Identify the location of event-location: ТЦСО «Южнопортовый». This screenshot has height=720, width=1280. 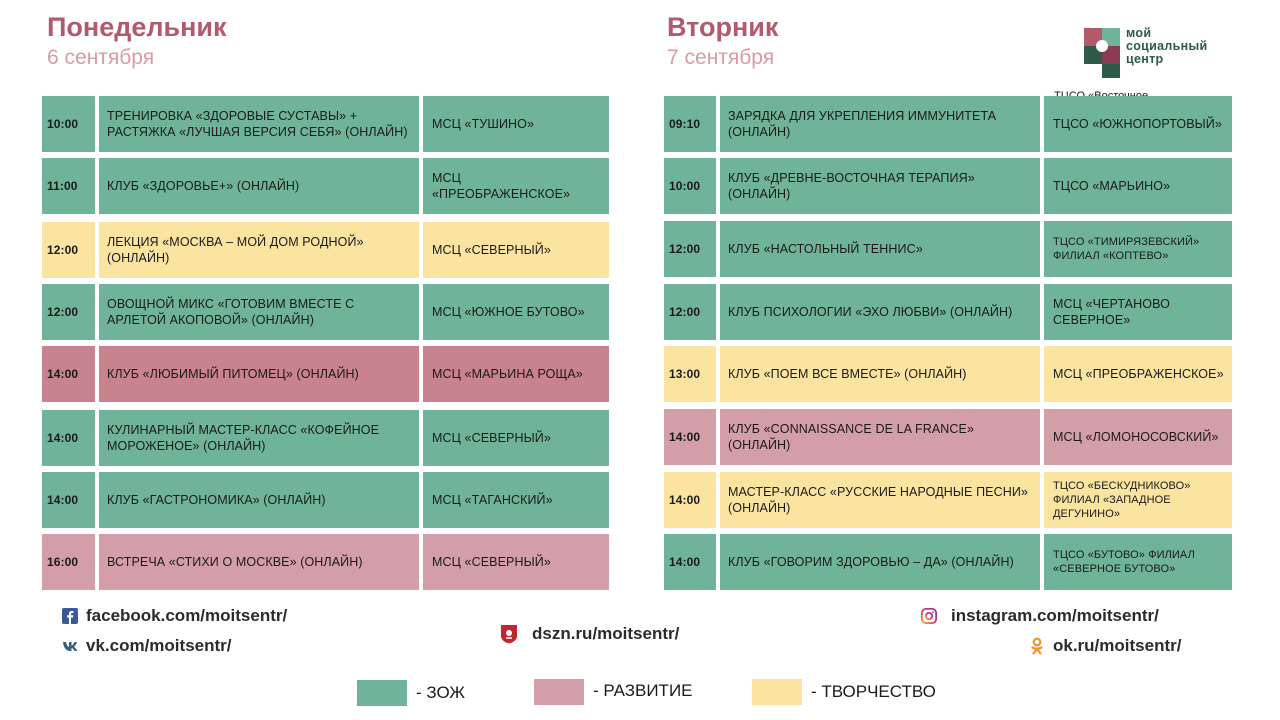
(1138, 124).